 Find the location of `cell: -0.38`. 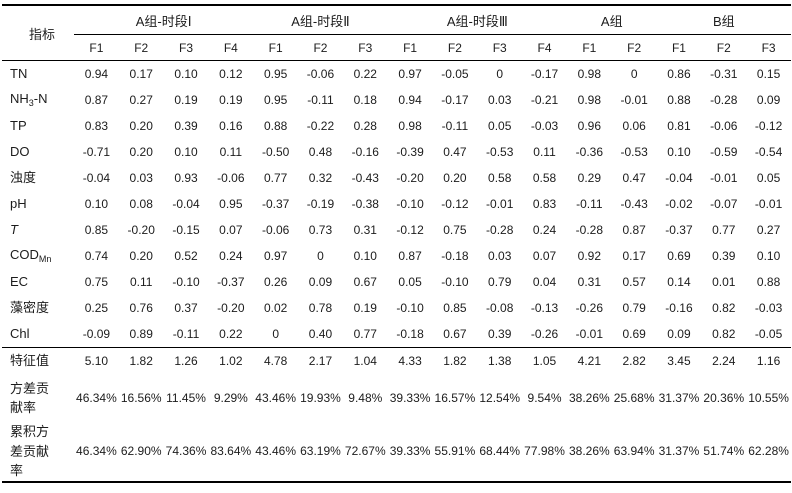

cell: -0.38 is located at coordinates (365, 204).